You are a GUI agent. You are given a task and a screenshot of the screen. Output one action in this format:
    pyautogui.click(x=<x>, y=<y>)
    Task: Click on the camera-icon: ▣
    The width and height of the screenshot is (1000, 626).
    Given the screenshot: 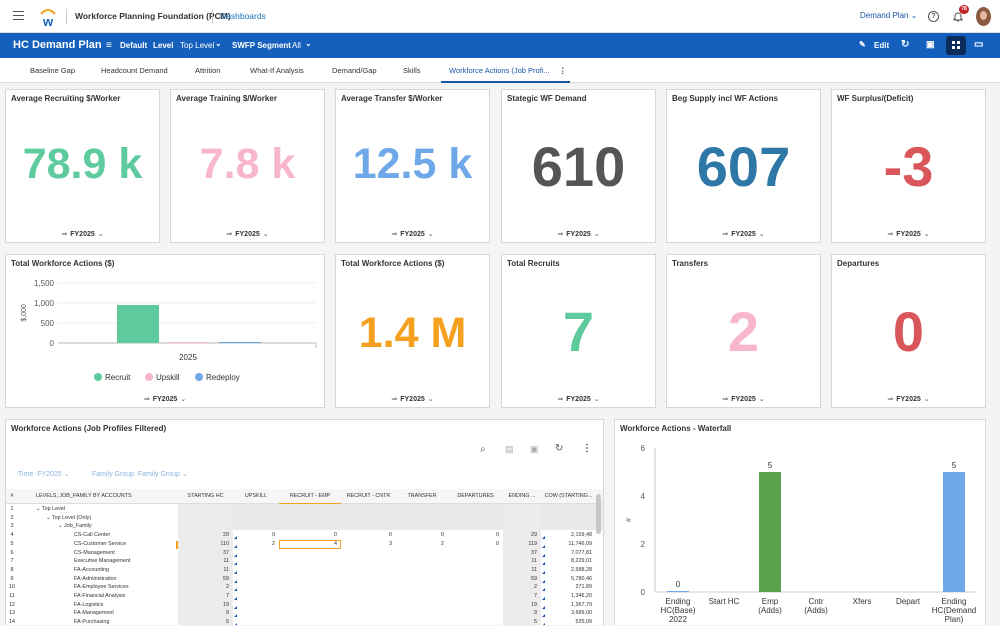 What is the action you would take?
    pyautogui.click(x=930, y=44)
    